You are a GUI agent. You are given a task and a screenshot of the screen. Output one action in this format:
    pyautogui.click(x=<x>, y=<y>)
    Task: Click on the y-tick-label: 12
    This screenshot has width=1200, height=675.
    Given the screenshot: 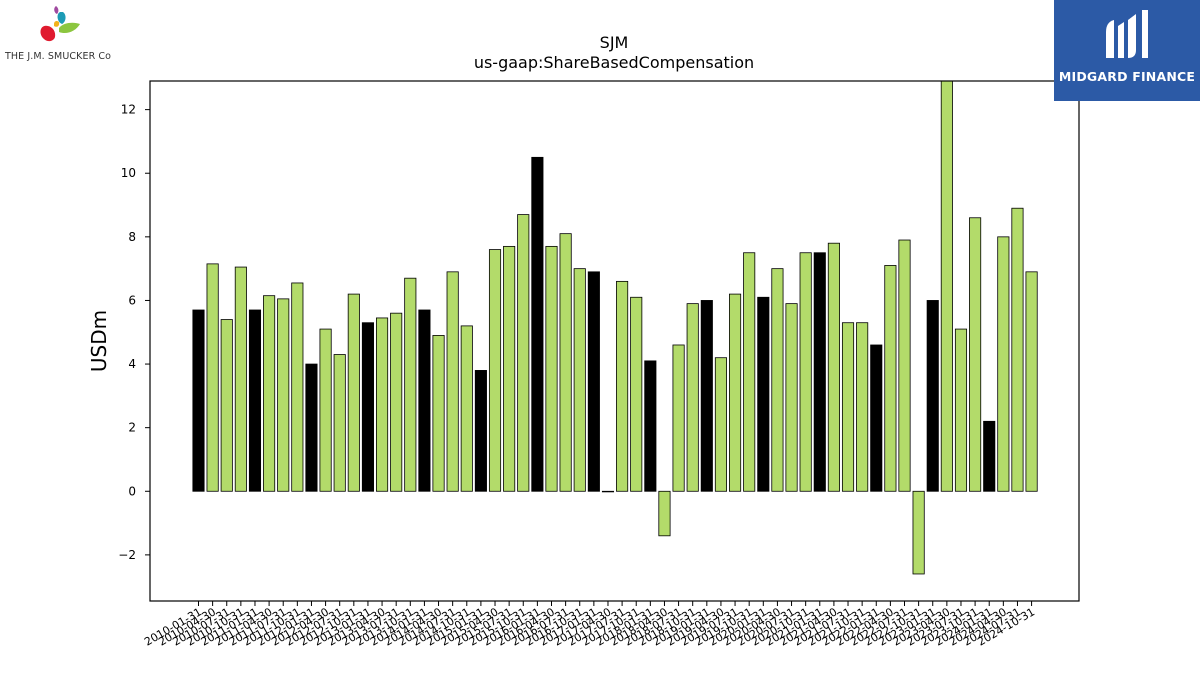 What is the action you would take?
    pyautogui.click(x=128, y=110)
    